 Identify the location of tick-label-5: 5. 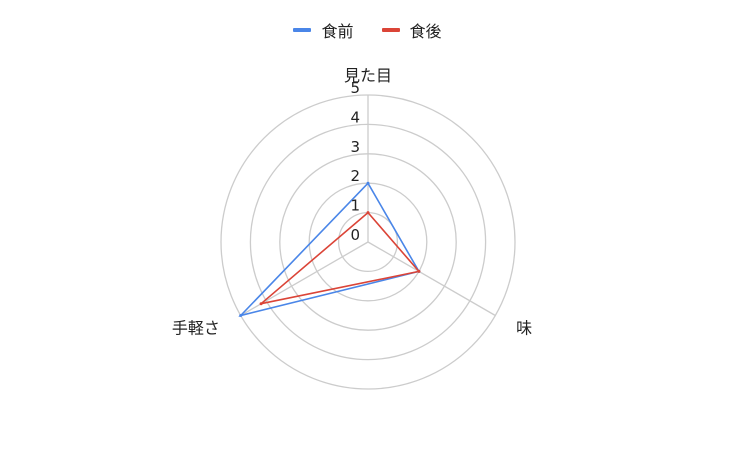
(355, 88).